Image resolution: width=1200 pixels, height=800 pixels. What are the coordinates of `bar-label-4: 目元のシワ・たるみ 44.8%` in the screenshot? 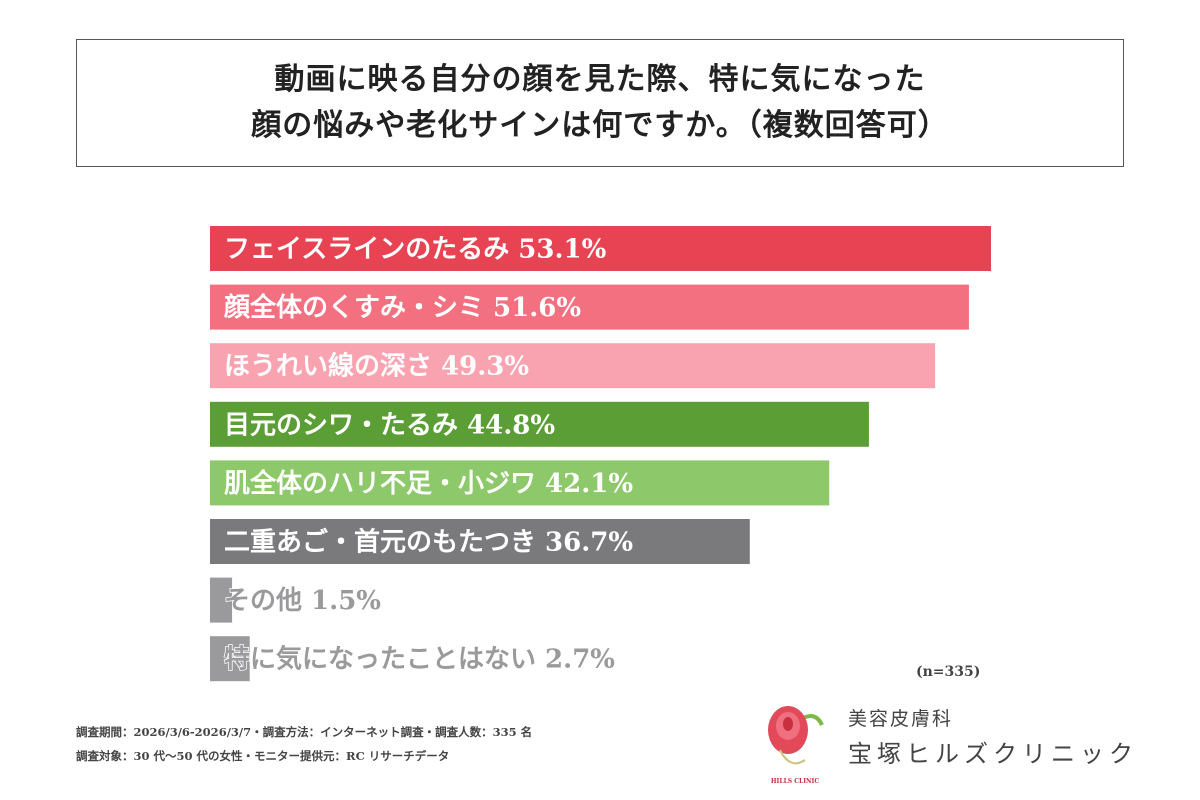 It's located at (389, 425).